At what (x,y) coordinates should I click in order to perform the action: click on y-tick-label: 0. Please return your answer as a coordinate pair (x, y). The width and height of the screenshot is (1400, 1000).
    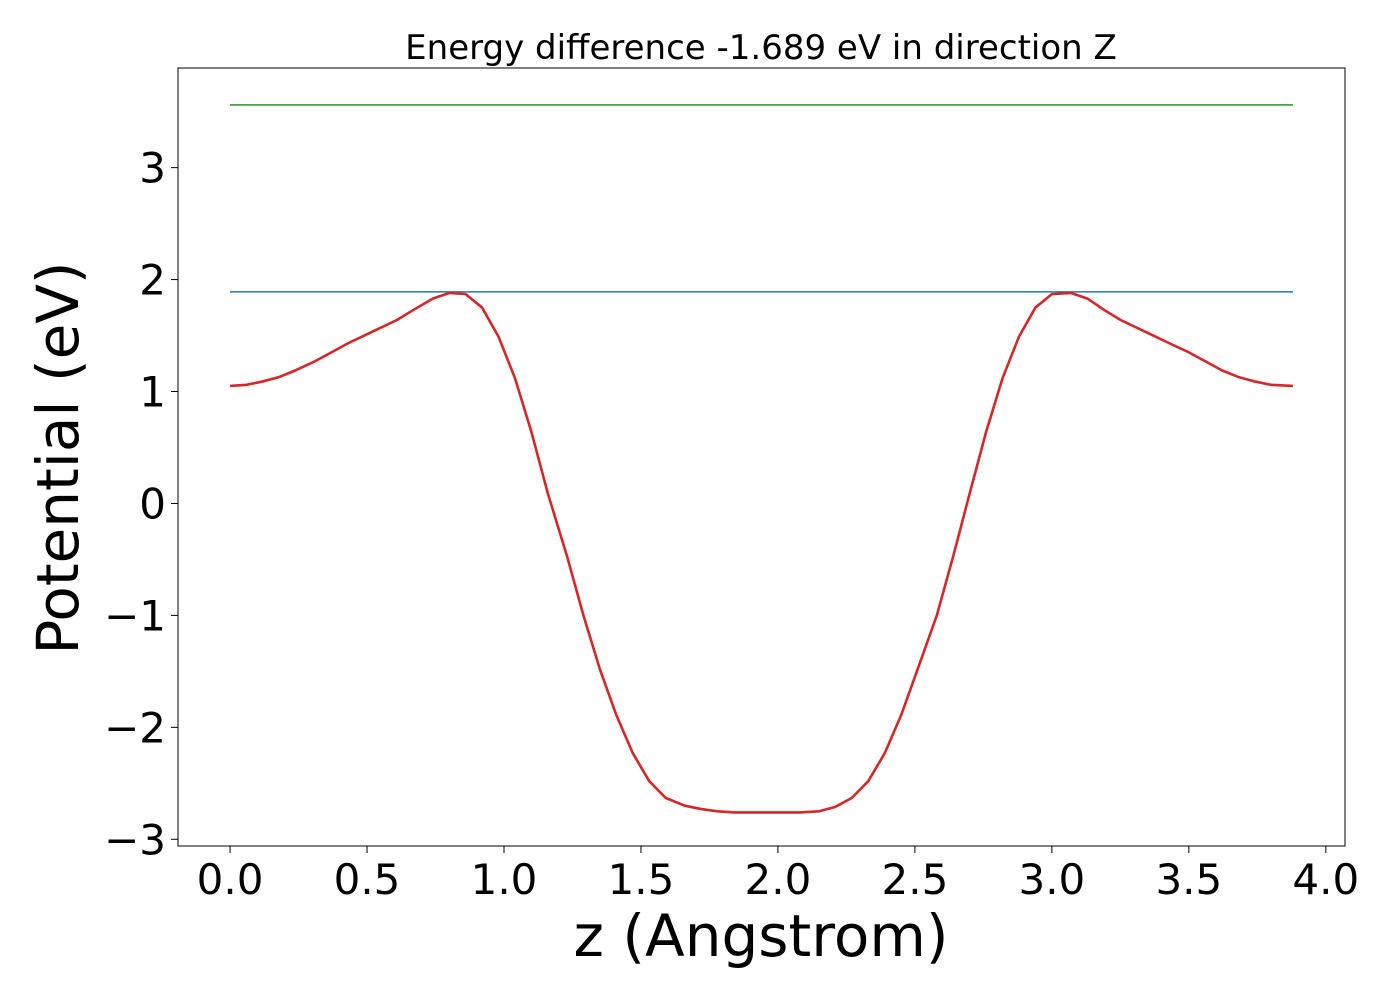
    Looking at the image, I should click on (152, 503).